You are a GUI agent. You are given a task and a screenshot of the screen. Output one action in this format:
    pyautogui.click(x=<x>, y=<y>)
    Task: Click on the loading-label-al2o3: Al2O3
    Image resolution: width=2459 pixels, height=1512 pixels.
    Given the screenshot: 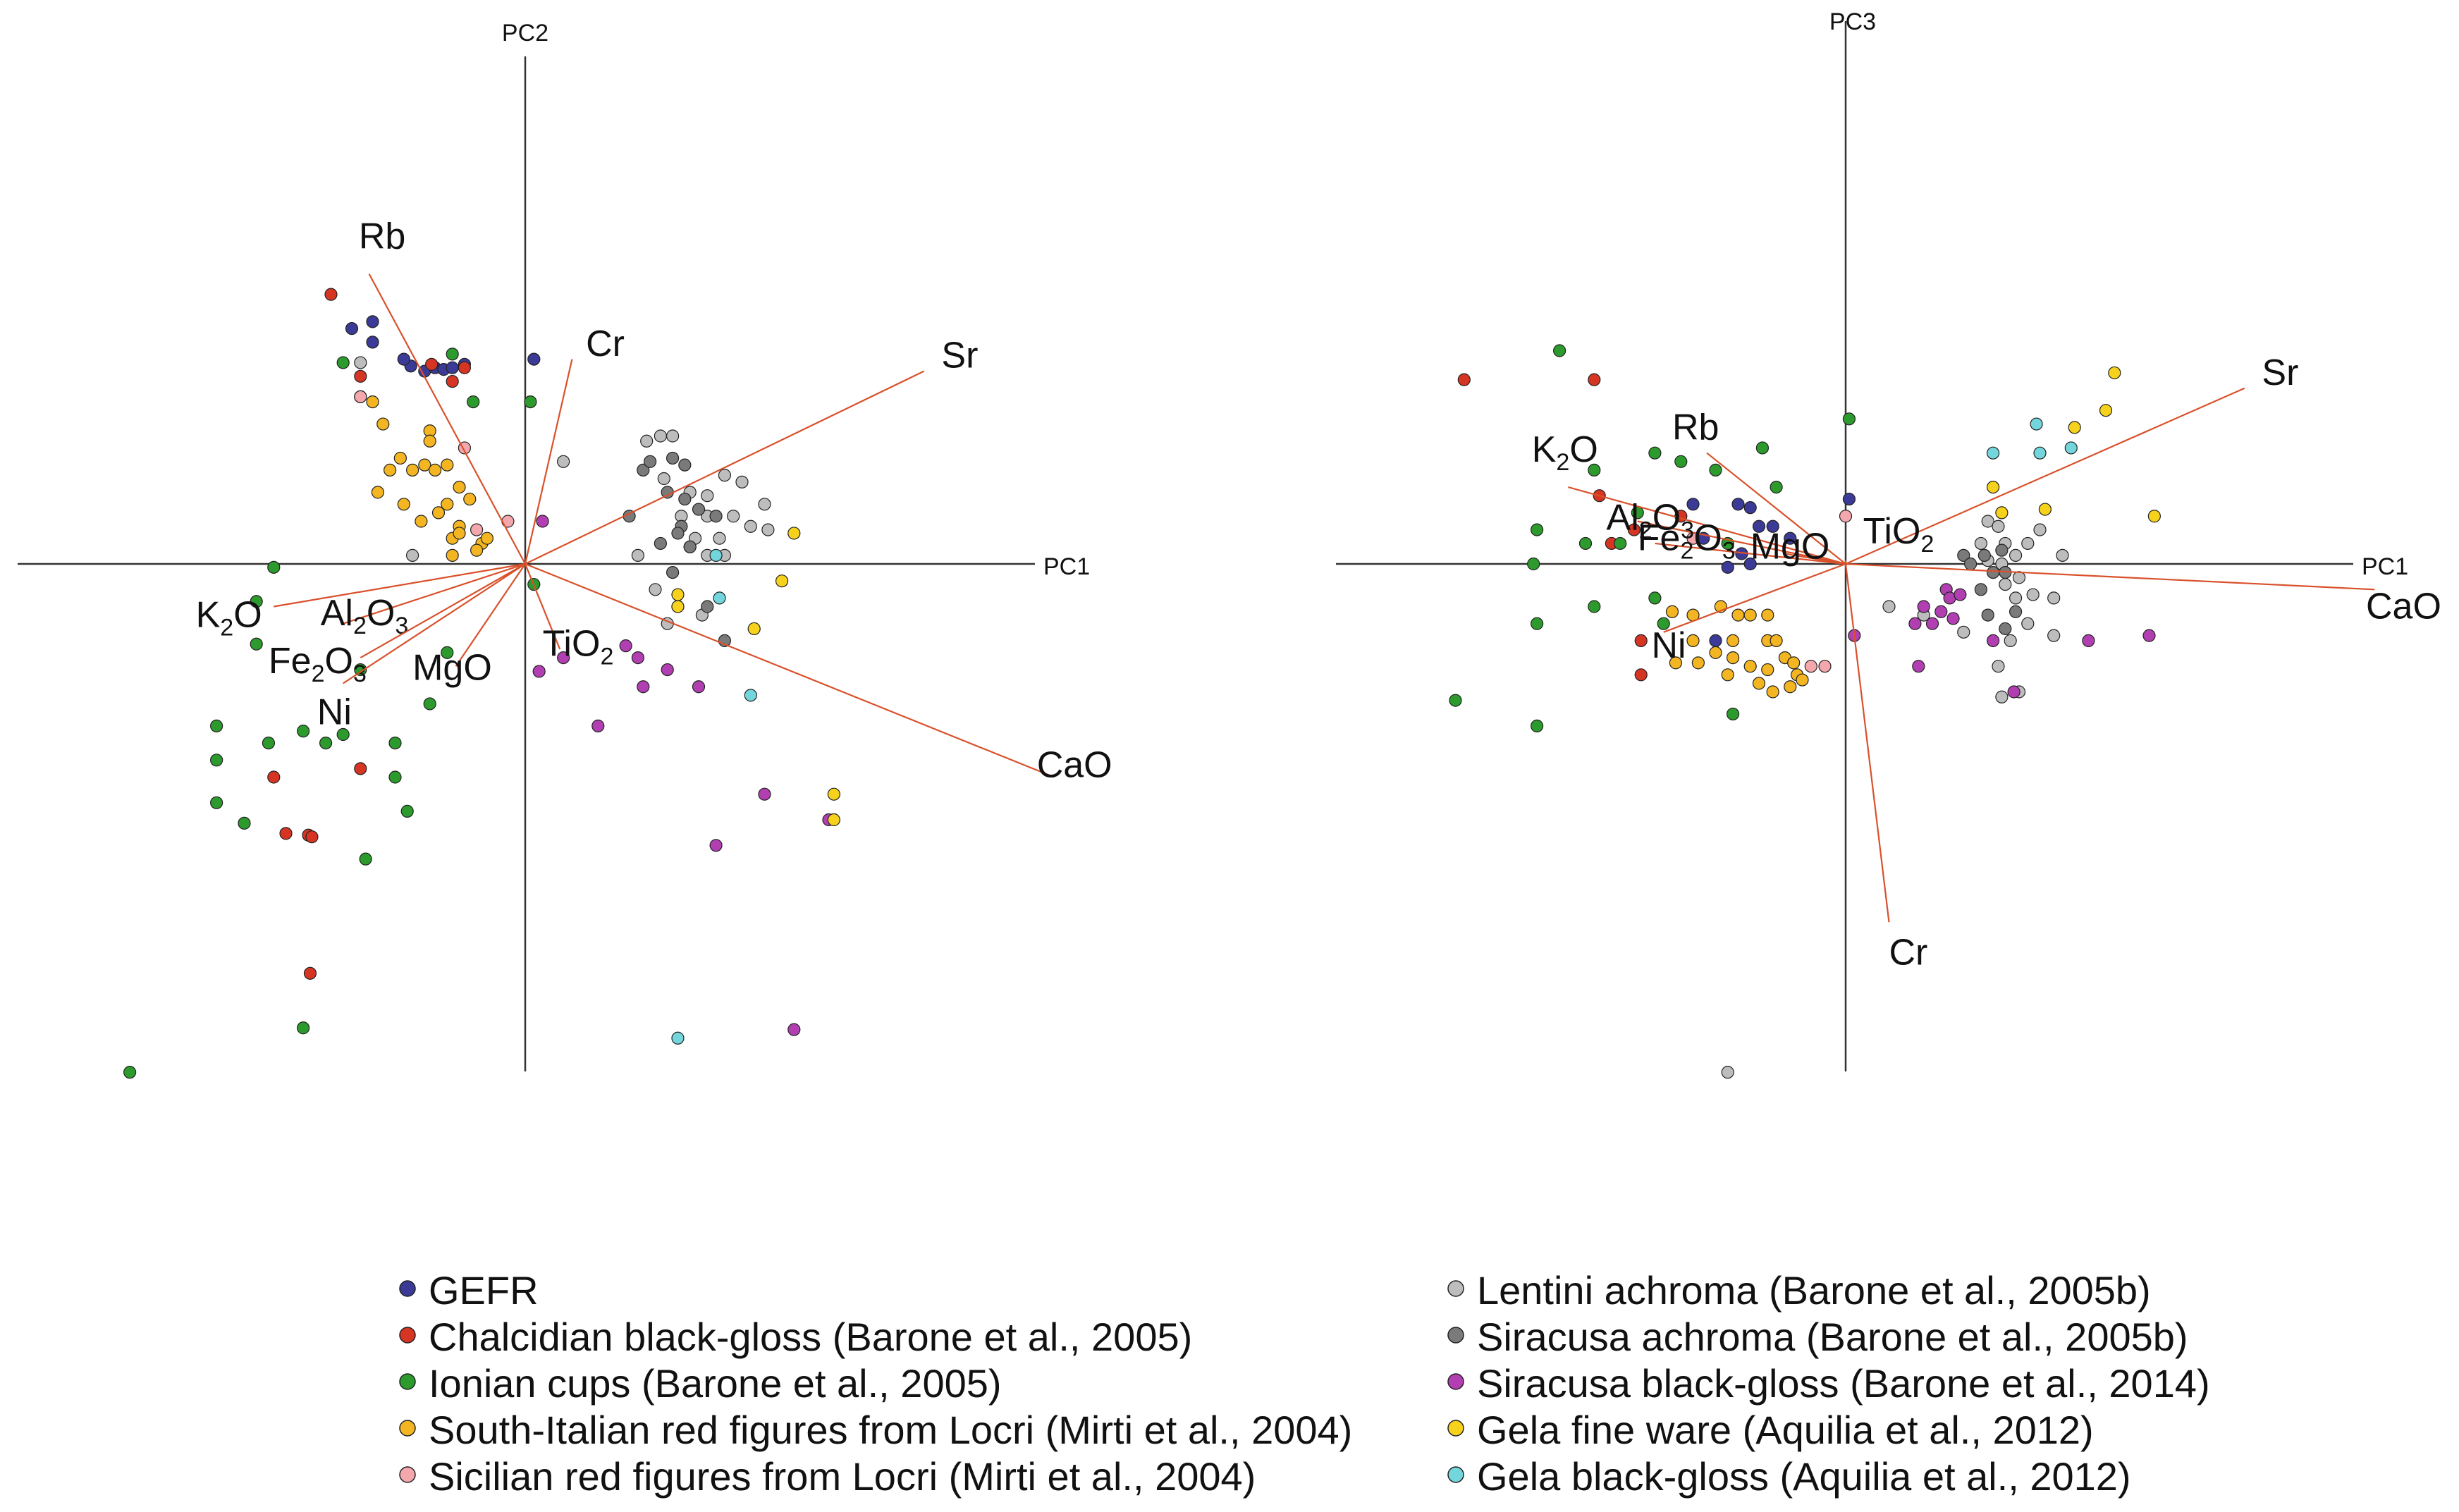 What is the action you would take?
    pyautogui.click(x=365, y=616)
    